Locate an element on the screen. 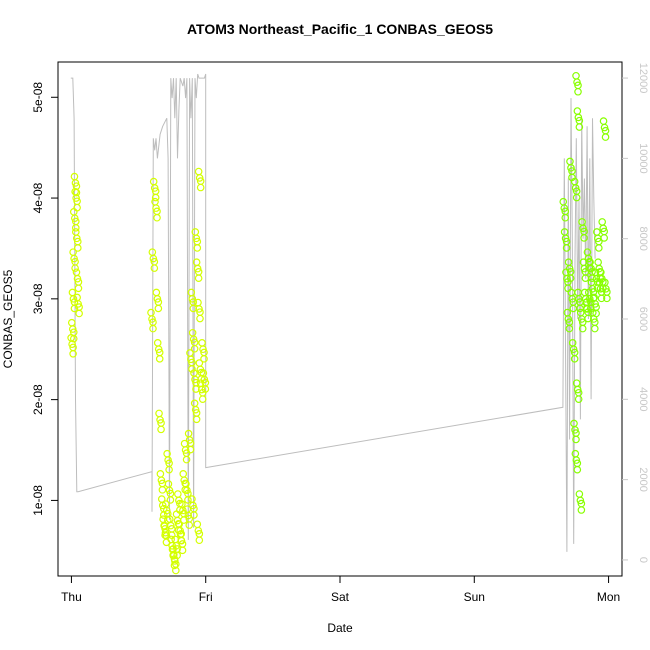  y2-tick-label: 2000 is located at coordinates (643, 479).